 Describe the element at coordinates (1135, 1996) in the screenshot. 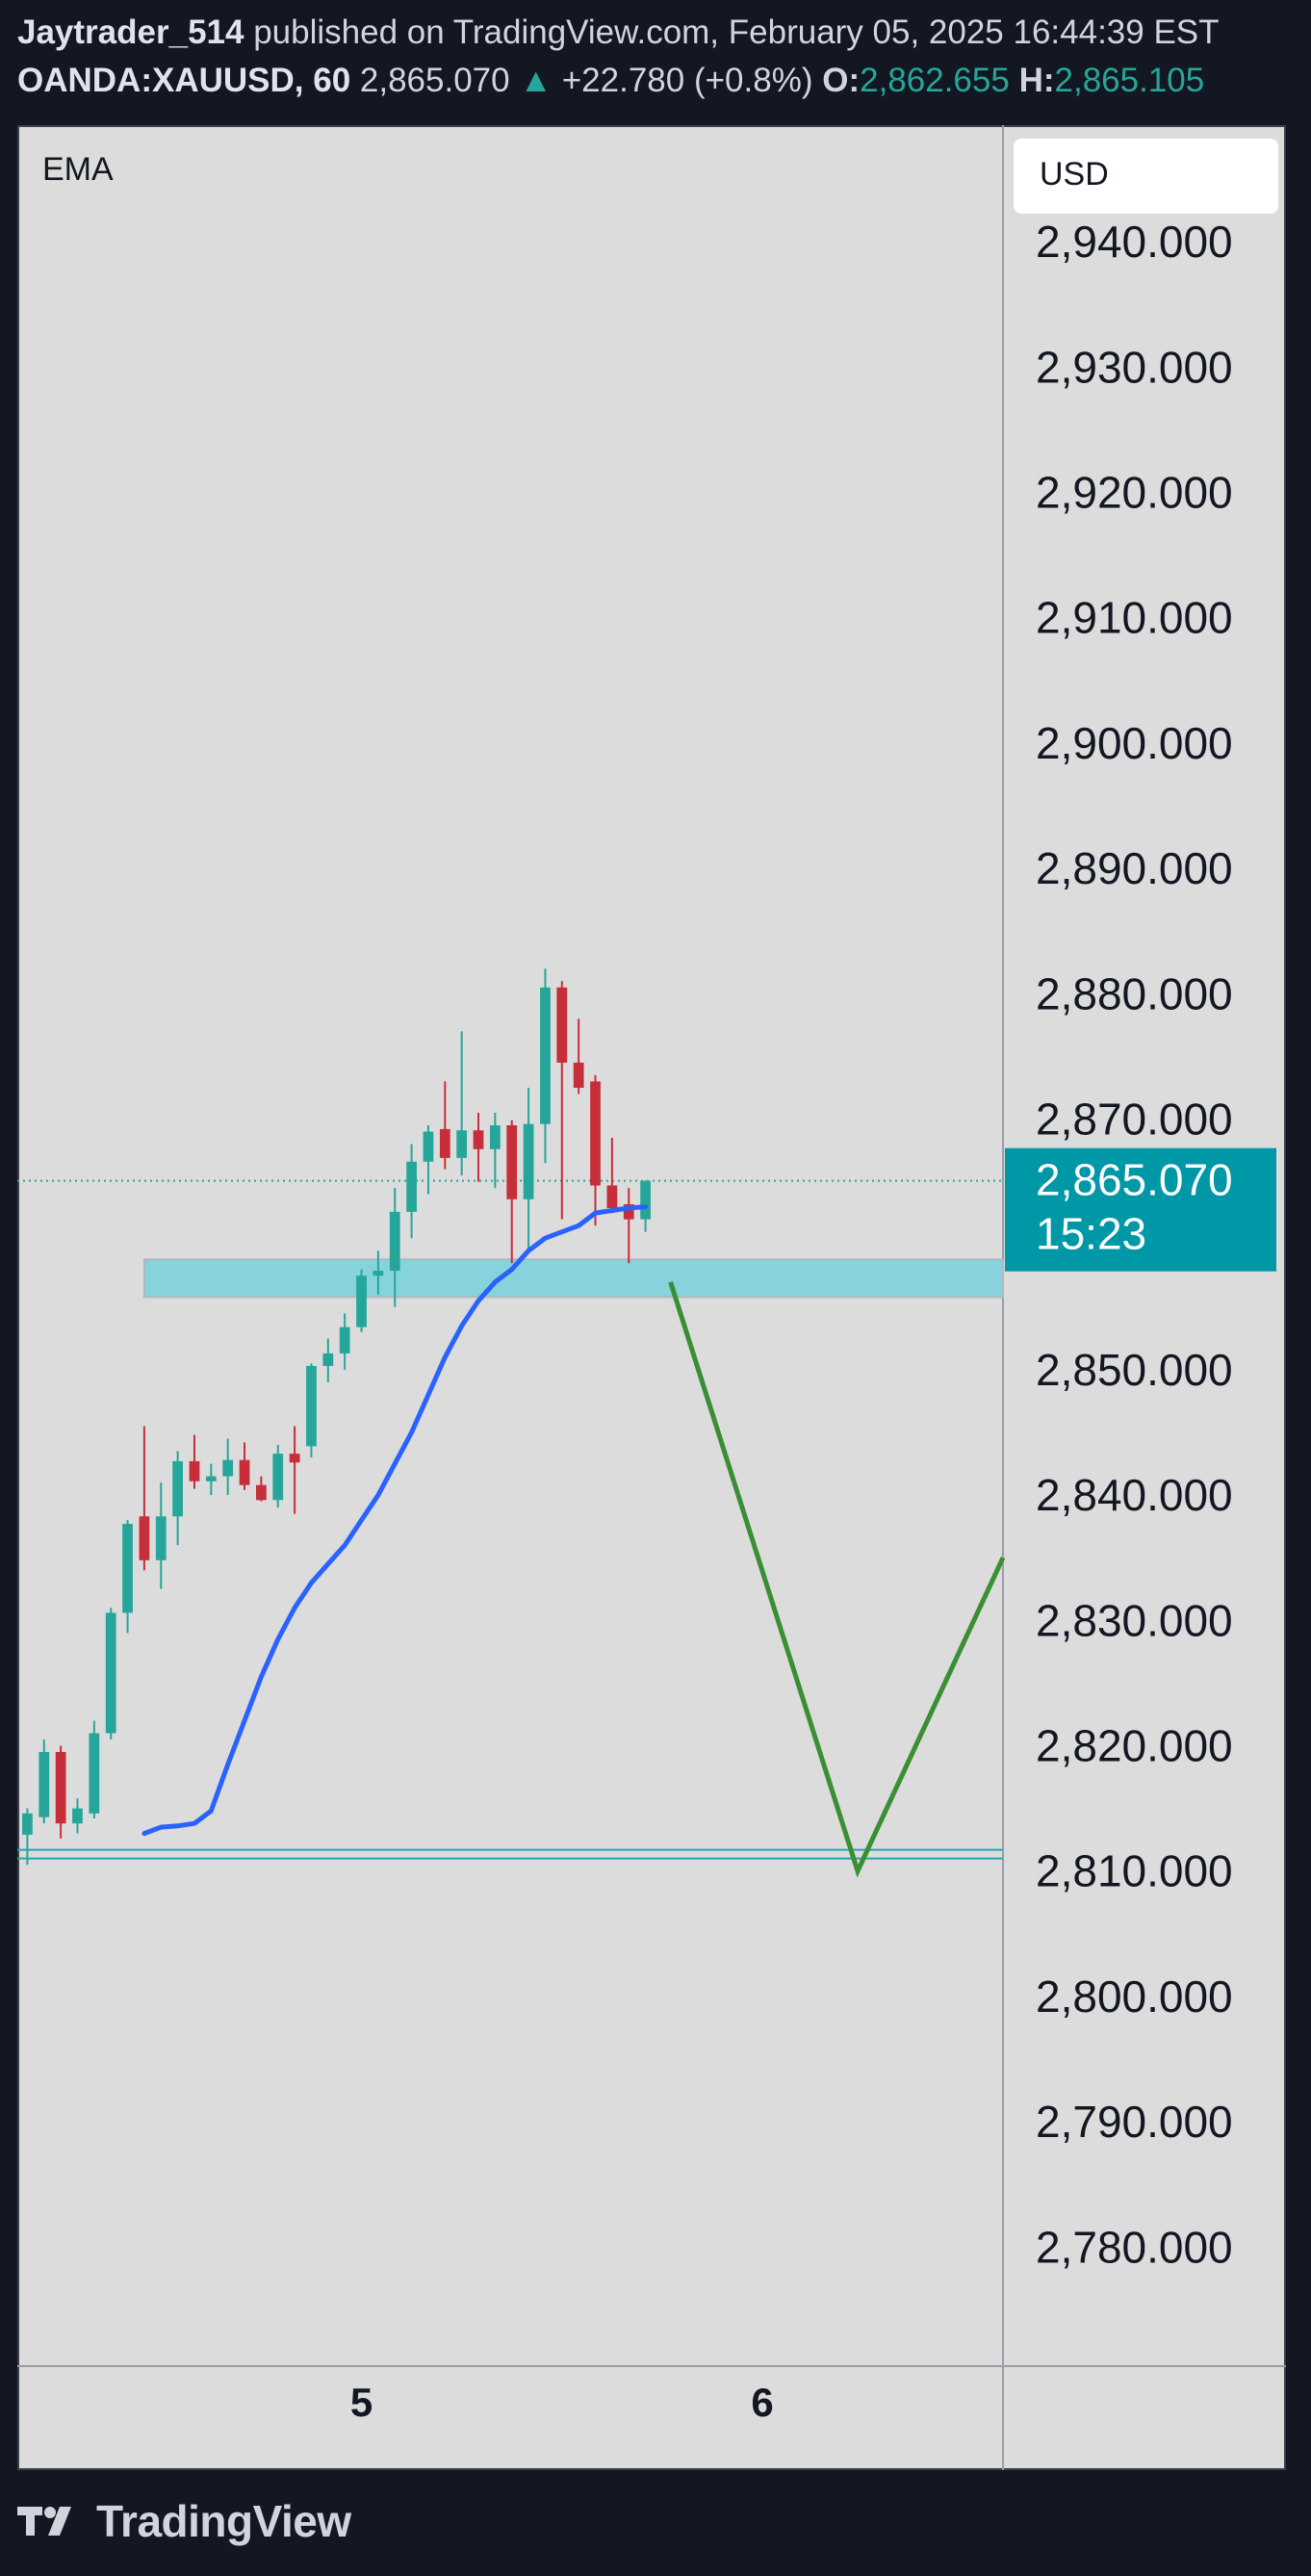

I see `price-tick-label: 2,800.000` at that location.